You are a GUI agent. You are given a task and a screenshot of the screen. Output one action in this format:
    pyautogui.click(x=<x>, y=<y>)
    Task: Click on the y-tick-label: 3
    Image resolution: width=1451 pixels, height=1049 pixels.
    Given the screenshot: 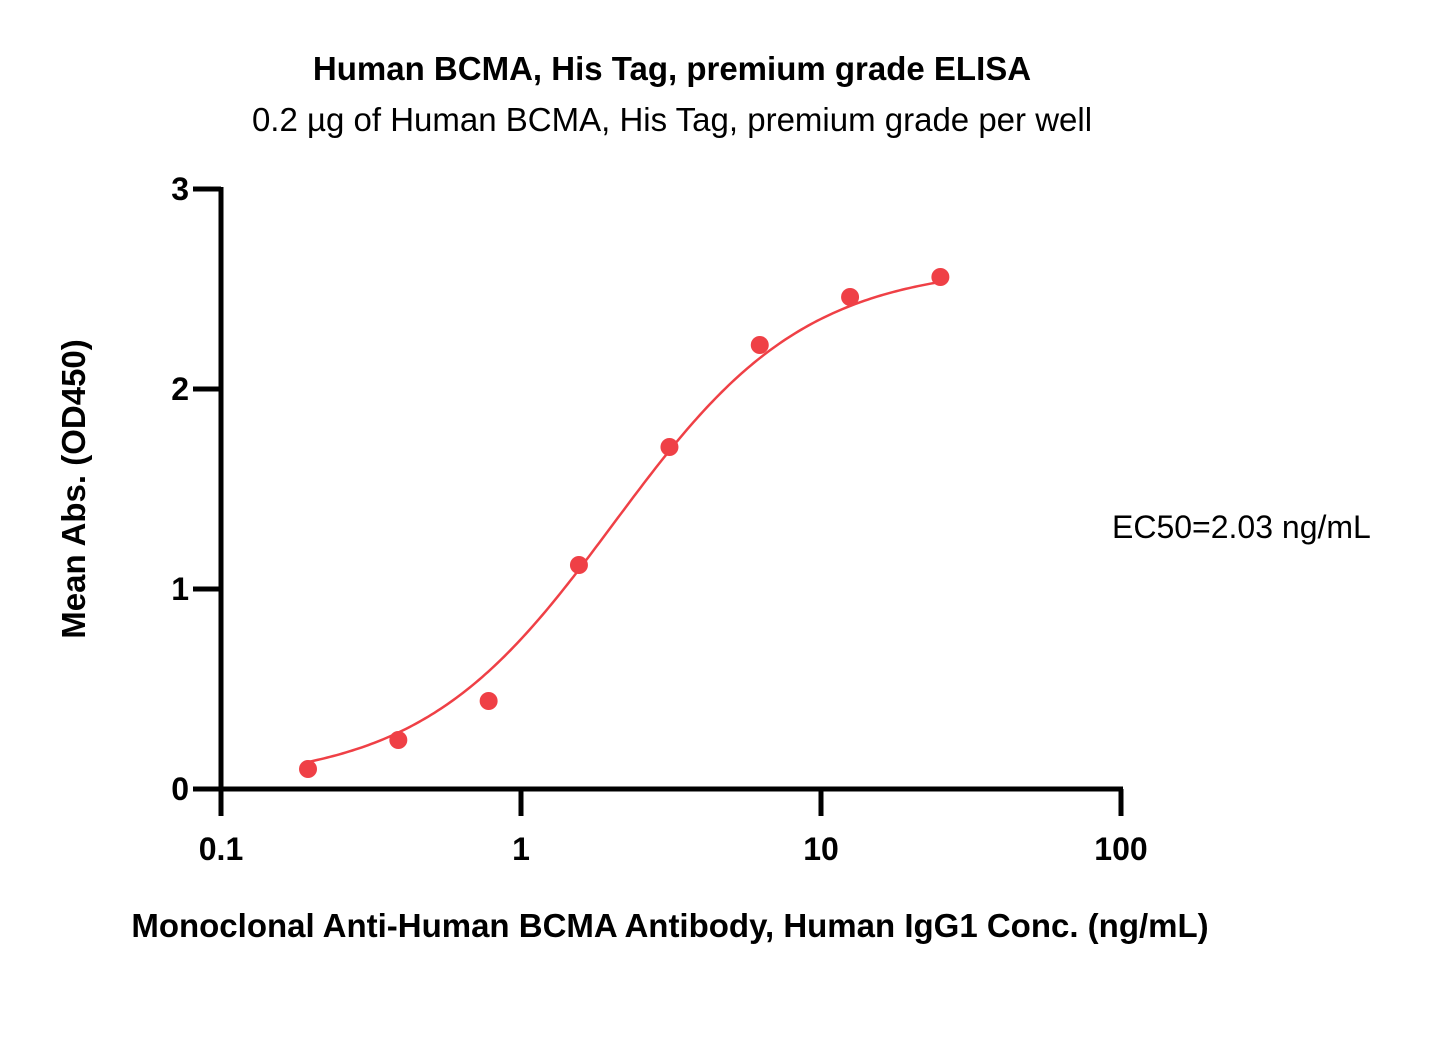 What is the action you would take?
    pyautogui.click(x=180, y=189)
    